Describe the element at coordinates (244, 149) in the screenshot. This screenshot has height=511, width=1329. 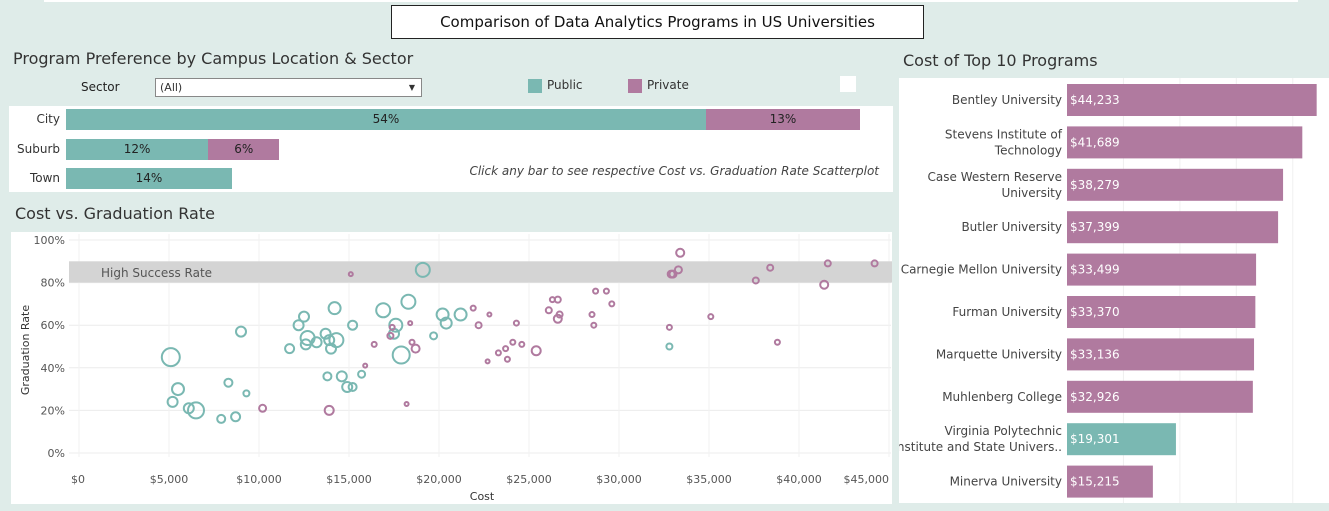
I see `preference-bar-private: 6%` at that location.